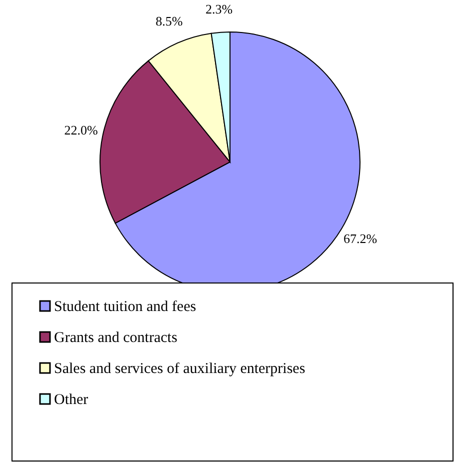 The image size is (454, 462). Describe the element at coordinates (169, 21) in the screenshot. I see `data-label: 8.5%` at that location.